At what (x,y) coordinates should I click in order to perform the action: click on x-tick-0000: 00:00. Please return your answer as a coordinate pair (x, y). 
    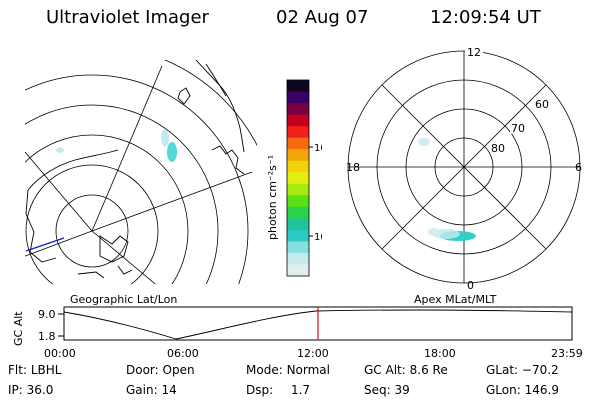
    Looking at the image, I should click on (60, 353).